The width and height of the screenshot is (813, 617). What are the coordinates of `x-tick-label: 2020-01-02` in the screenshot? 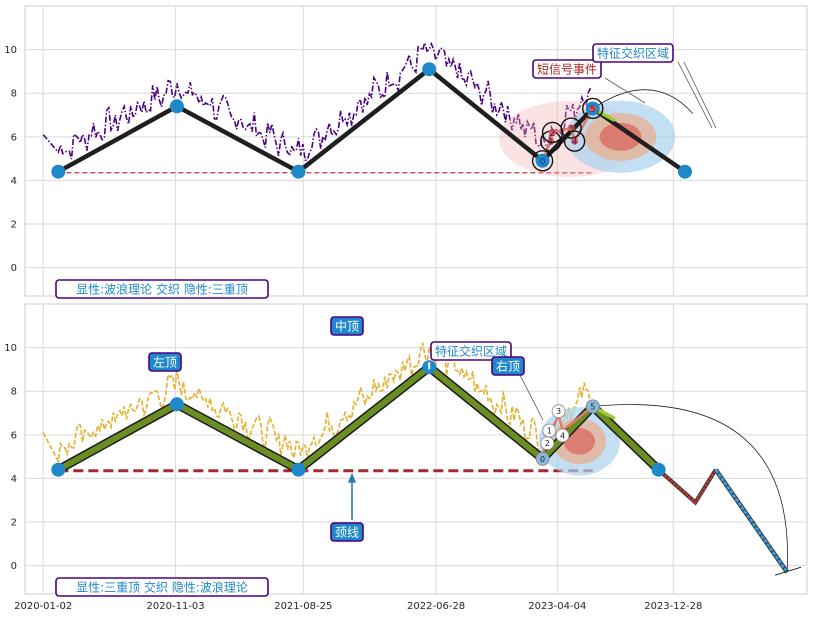 It's located at (43, 606).